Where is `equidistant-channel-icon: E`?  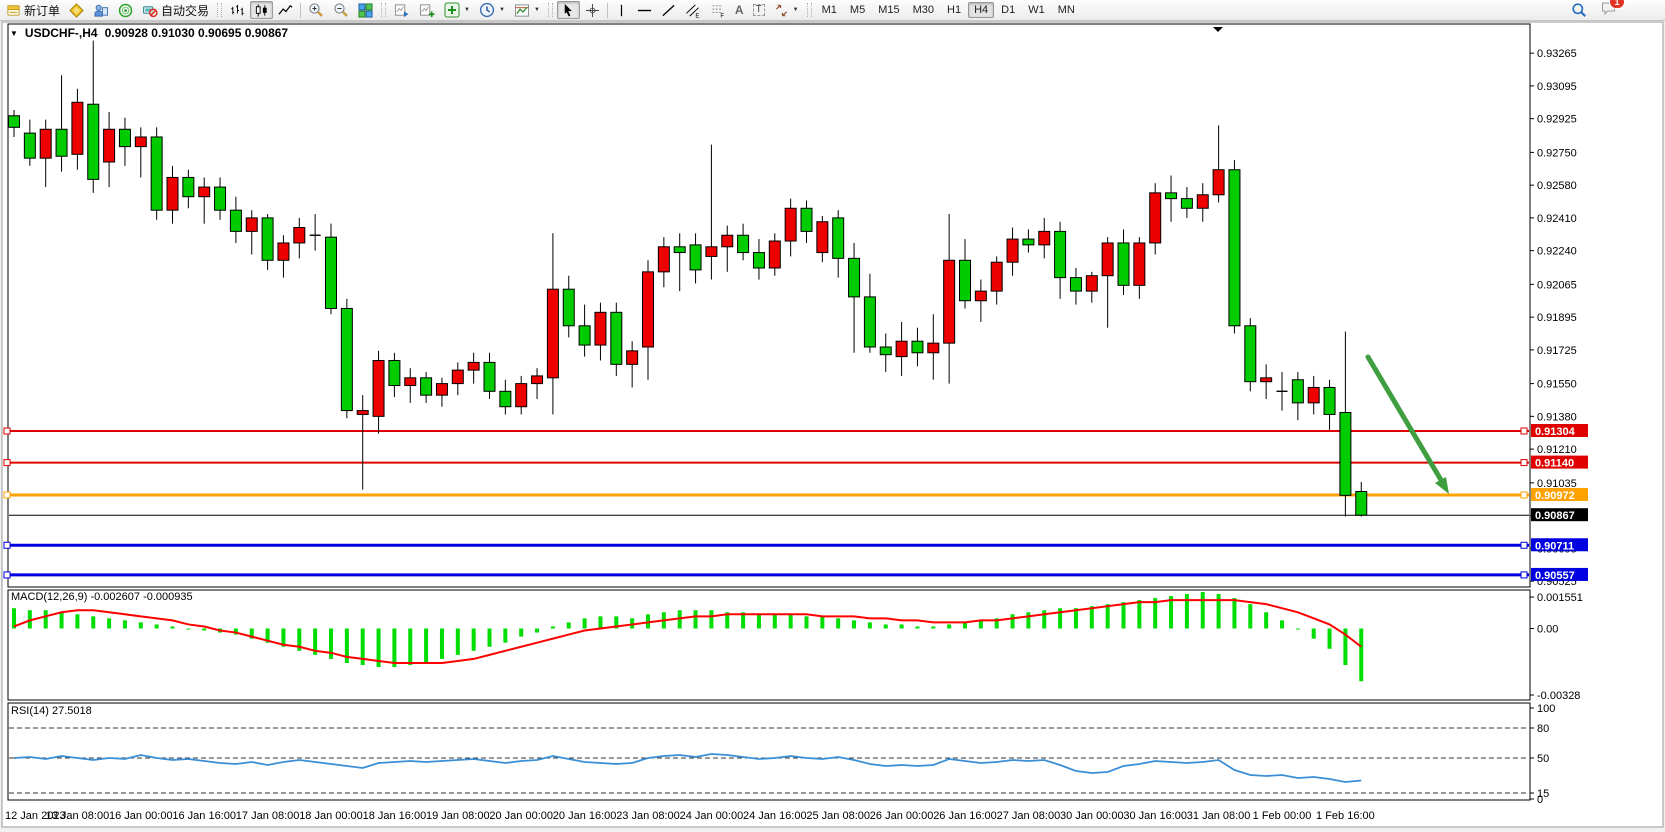 equidistant-channel-icon: E is located at coordinates (692, 11).